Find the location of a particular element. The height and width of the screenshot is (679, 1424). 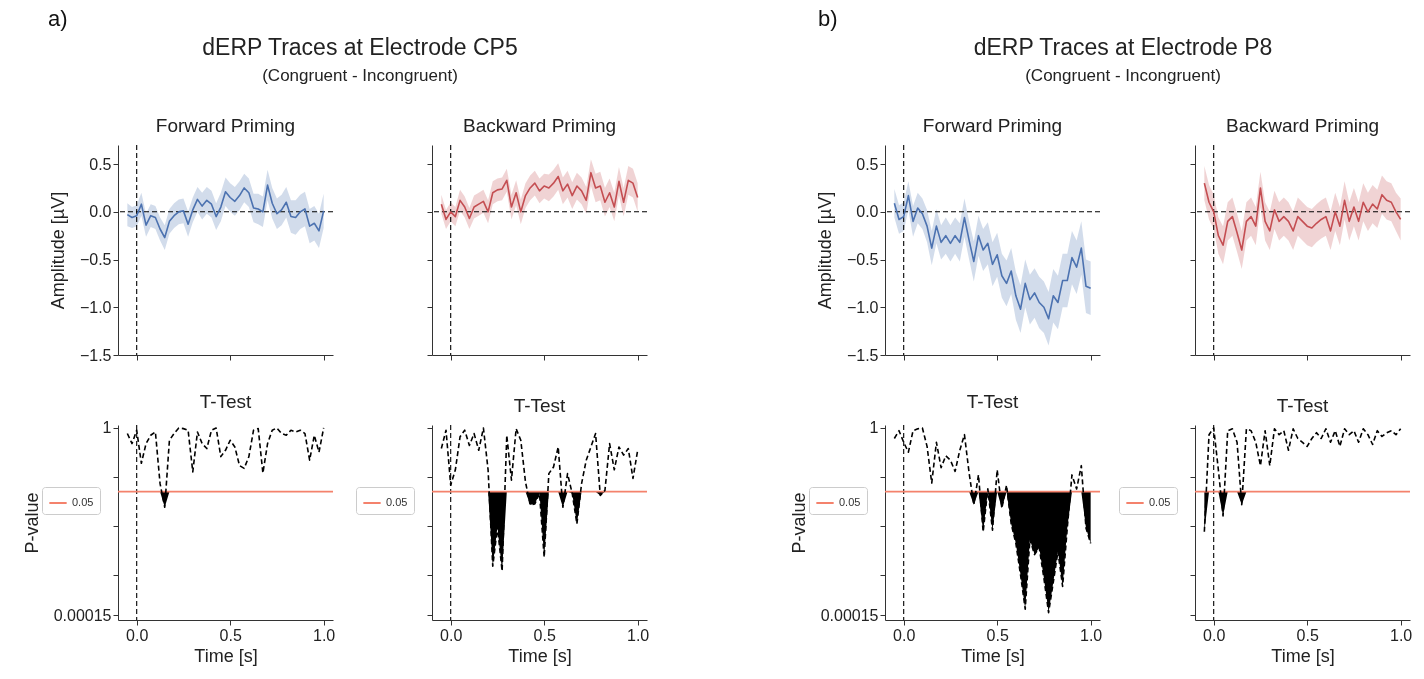

text: a) is located at coordinates (58, 19).